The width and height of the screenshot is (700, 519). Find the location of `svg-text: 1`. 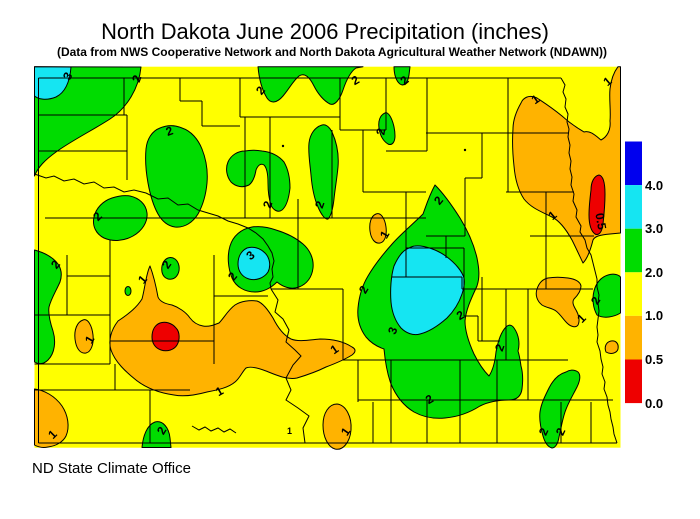

svg-text: 1 is located at coordinates (289, 431).